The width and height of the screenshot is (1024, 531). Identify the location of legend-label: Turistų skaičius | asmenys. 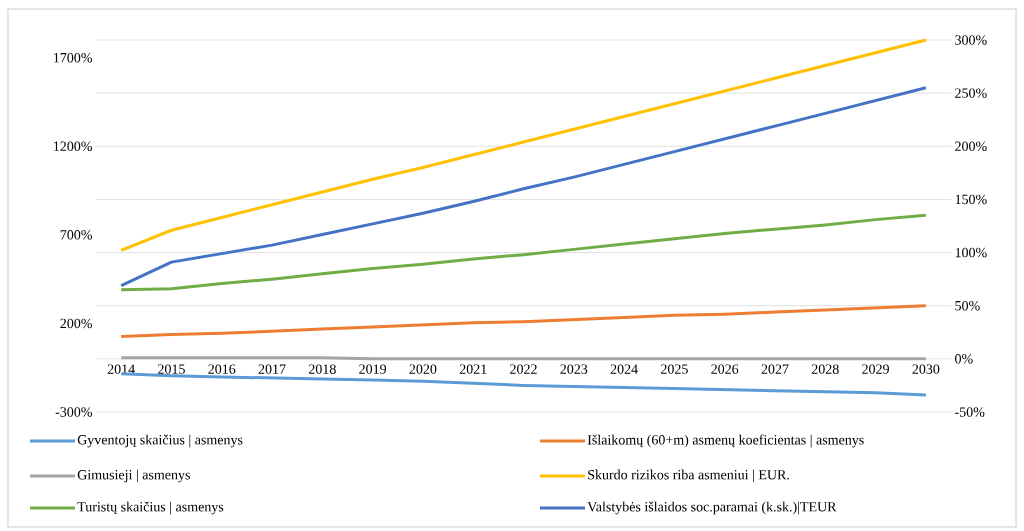
(150, 508).